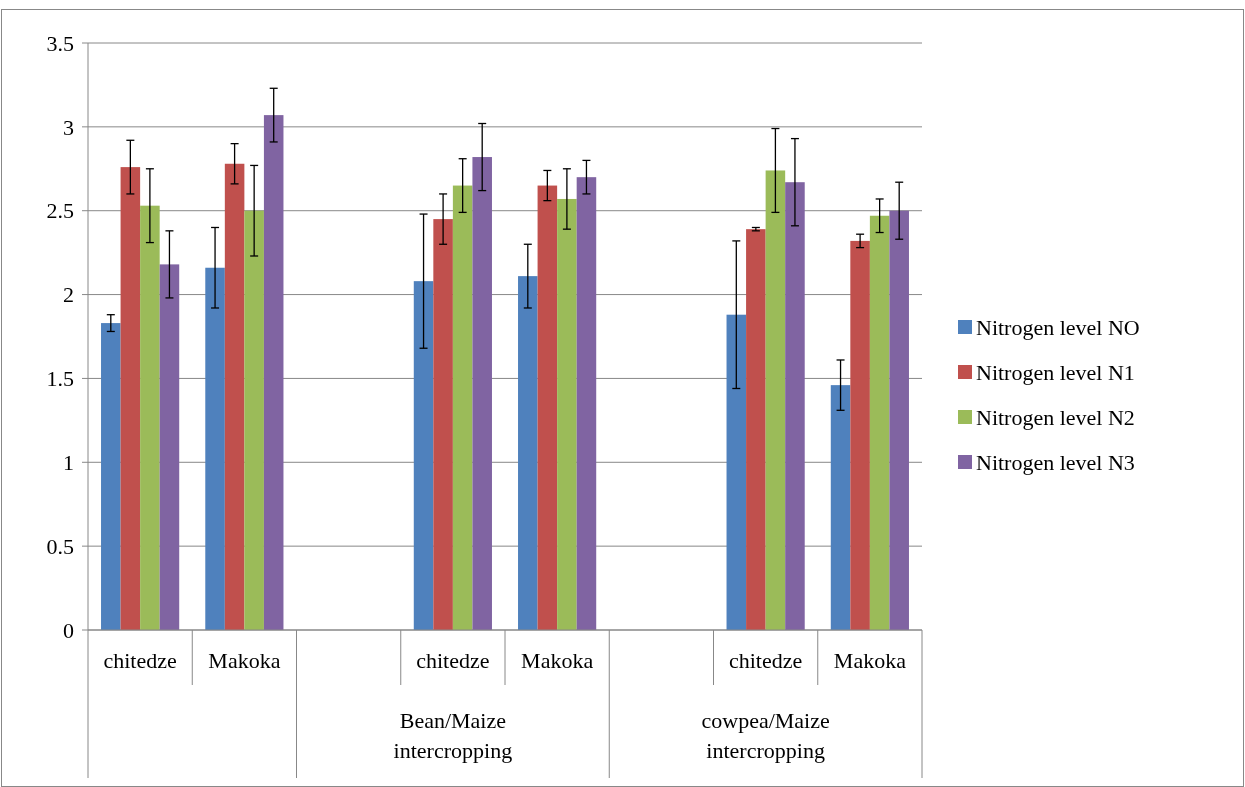  Describe the element at coordinates (68, 295) in the screenshot. I see `y-tick-label: 2` at that location.